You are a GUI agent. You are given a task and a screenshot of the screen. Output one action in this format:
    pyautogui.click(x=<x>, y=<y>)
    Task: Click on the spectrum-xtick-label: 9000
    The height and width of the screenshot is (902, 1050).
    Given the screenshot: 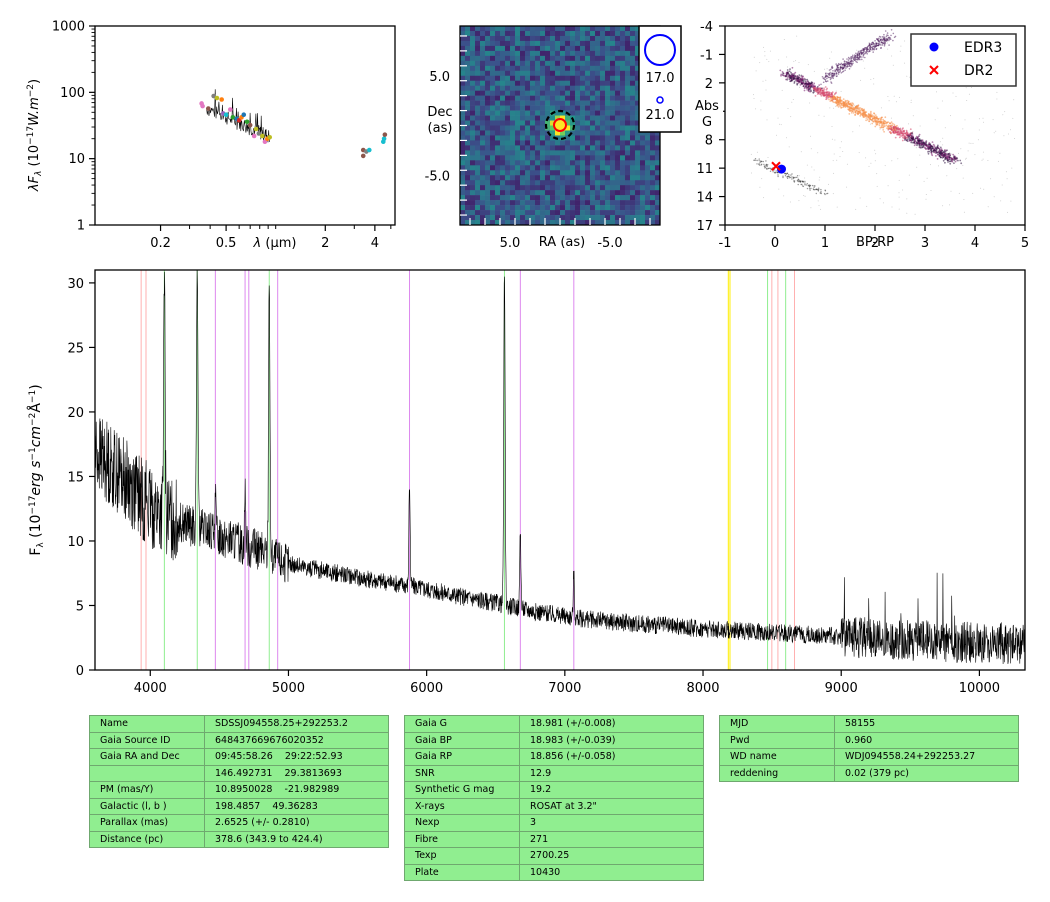 What is the action you would take?
    pyautogui.click(x=841, y=688)
    